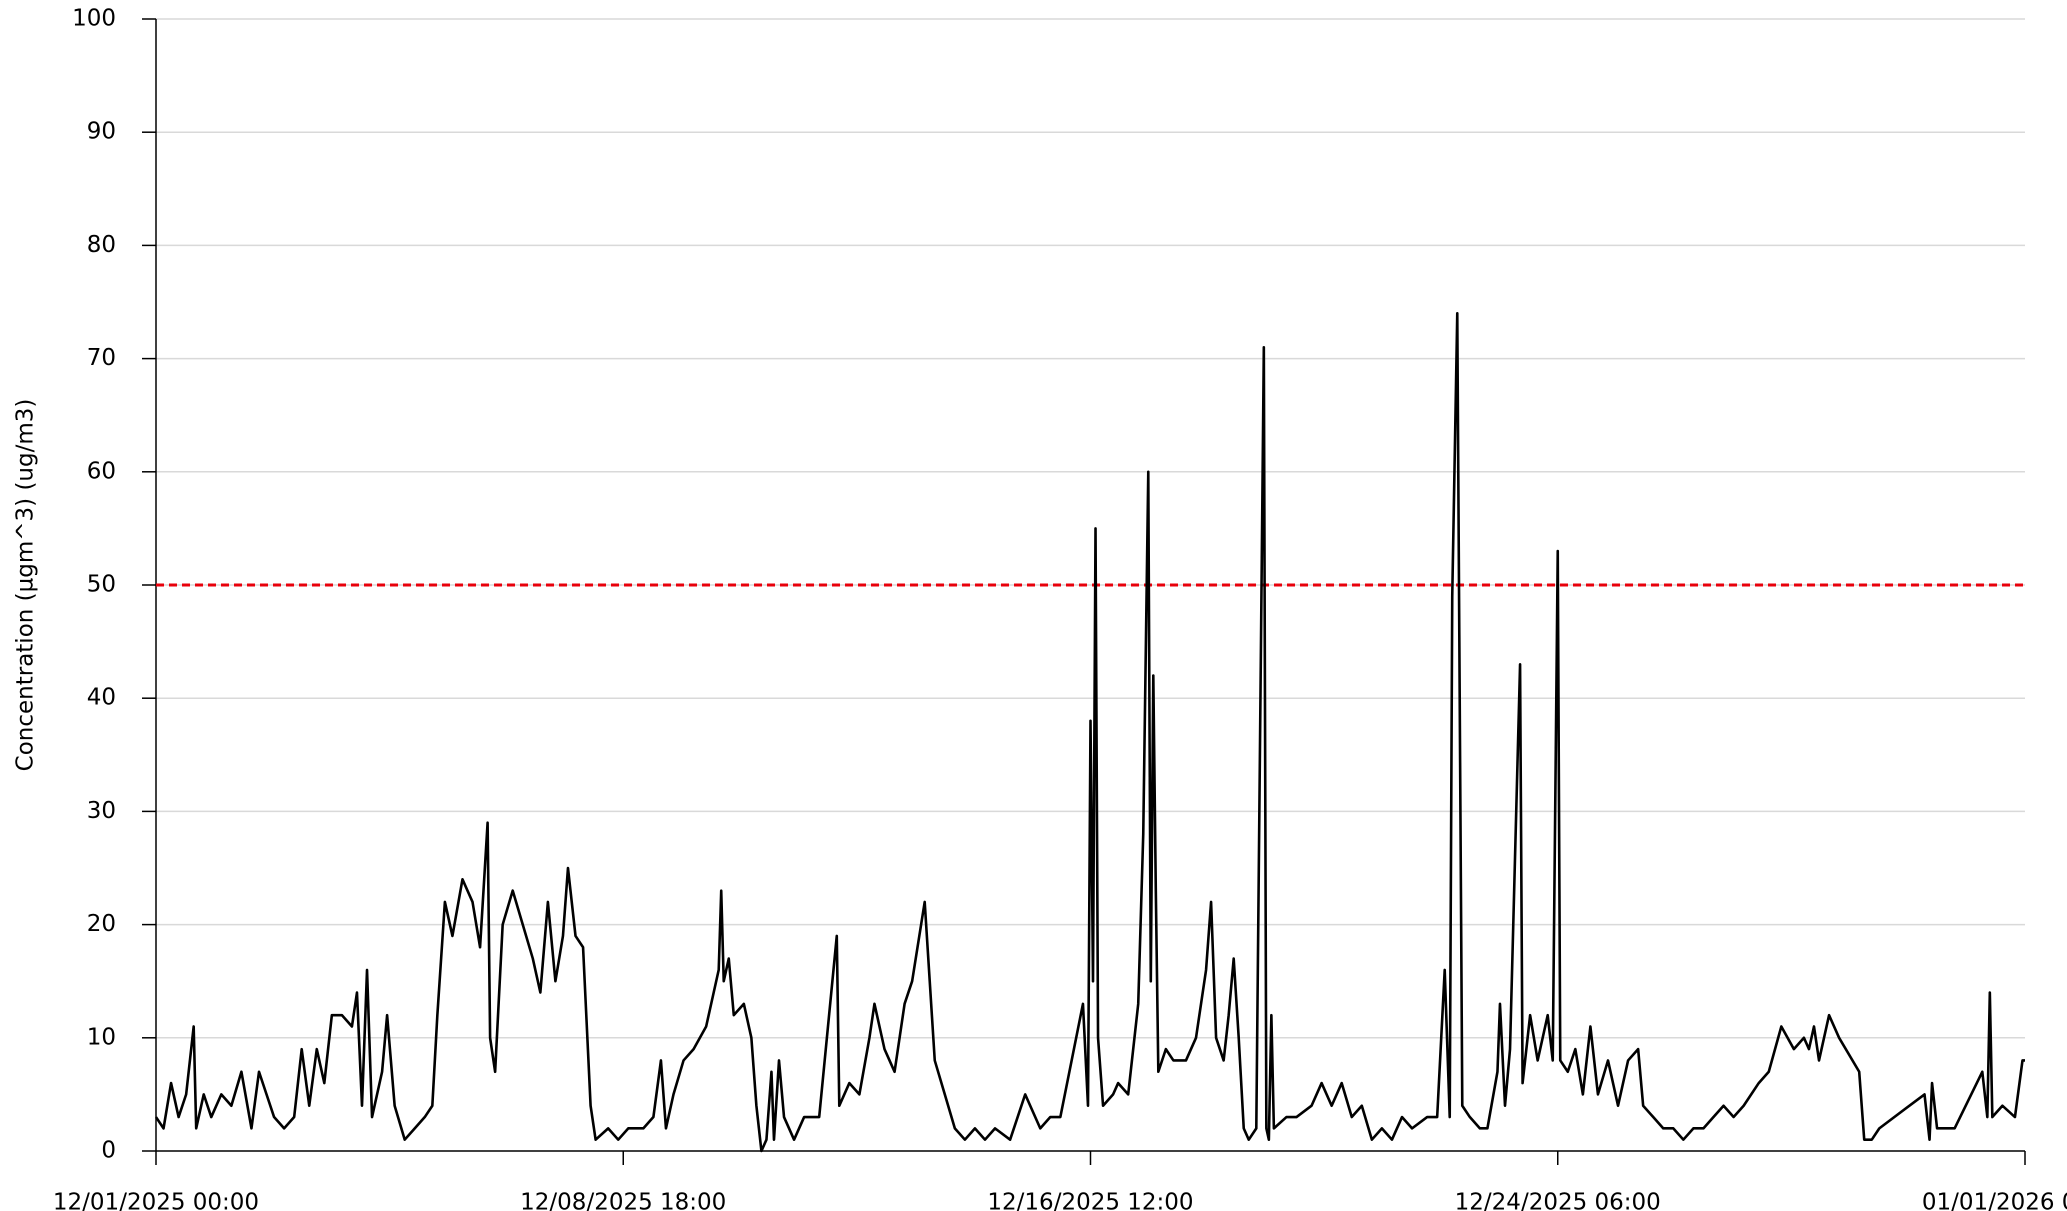 The height and width of the screenshot is (1211, 2067). What do you see at coordinates (101, 811) in the screenshot?
I see `y-tick-label: 30` at bounding box center [101, 811].